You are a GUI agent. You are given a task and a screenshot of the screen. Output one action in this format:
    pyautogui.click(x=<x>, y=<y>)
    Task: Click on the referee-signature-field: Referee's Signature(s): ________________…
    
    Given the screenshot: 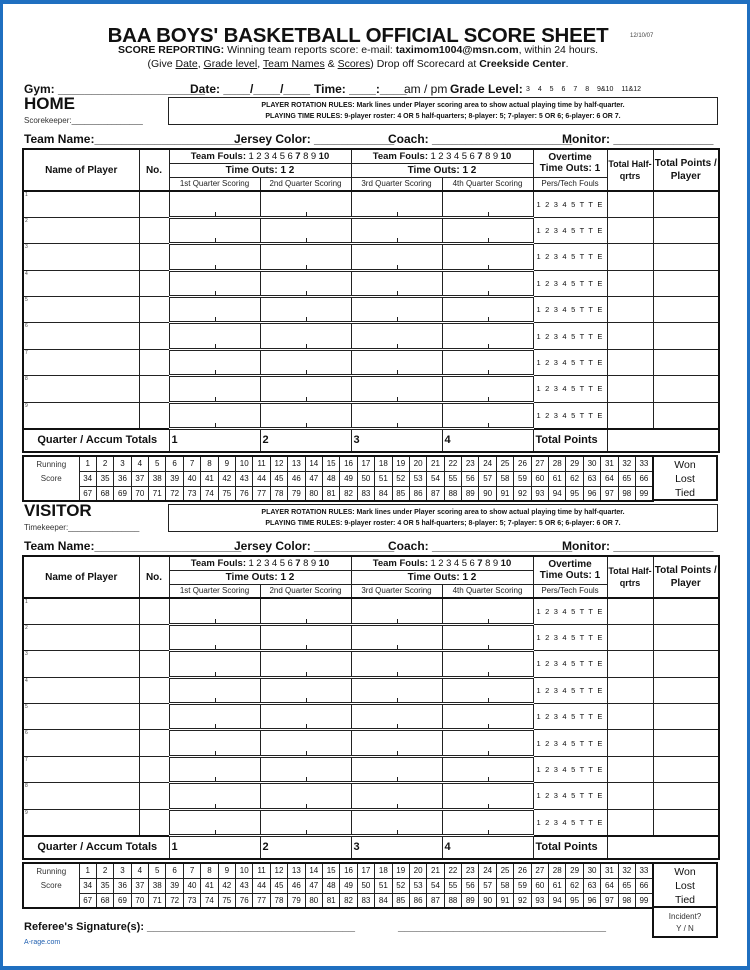 What is the action you would take?
    pyautogui.click(x=190, y=927)
    